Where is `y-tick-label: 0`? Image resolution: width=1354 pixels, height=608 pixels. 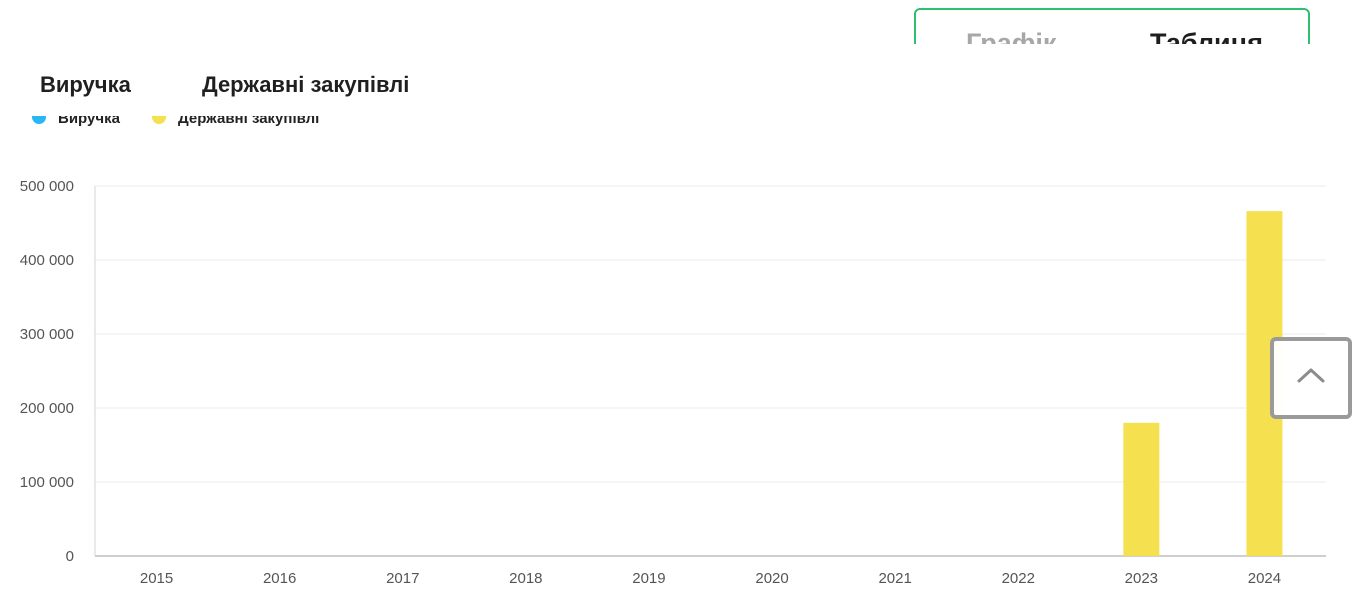
y-tick-label: 0 is located at coordinates (70, 556).